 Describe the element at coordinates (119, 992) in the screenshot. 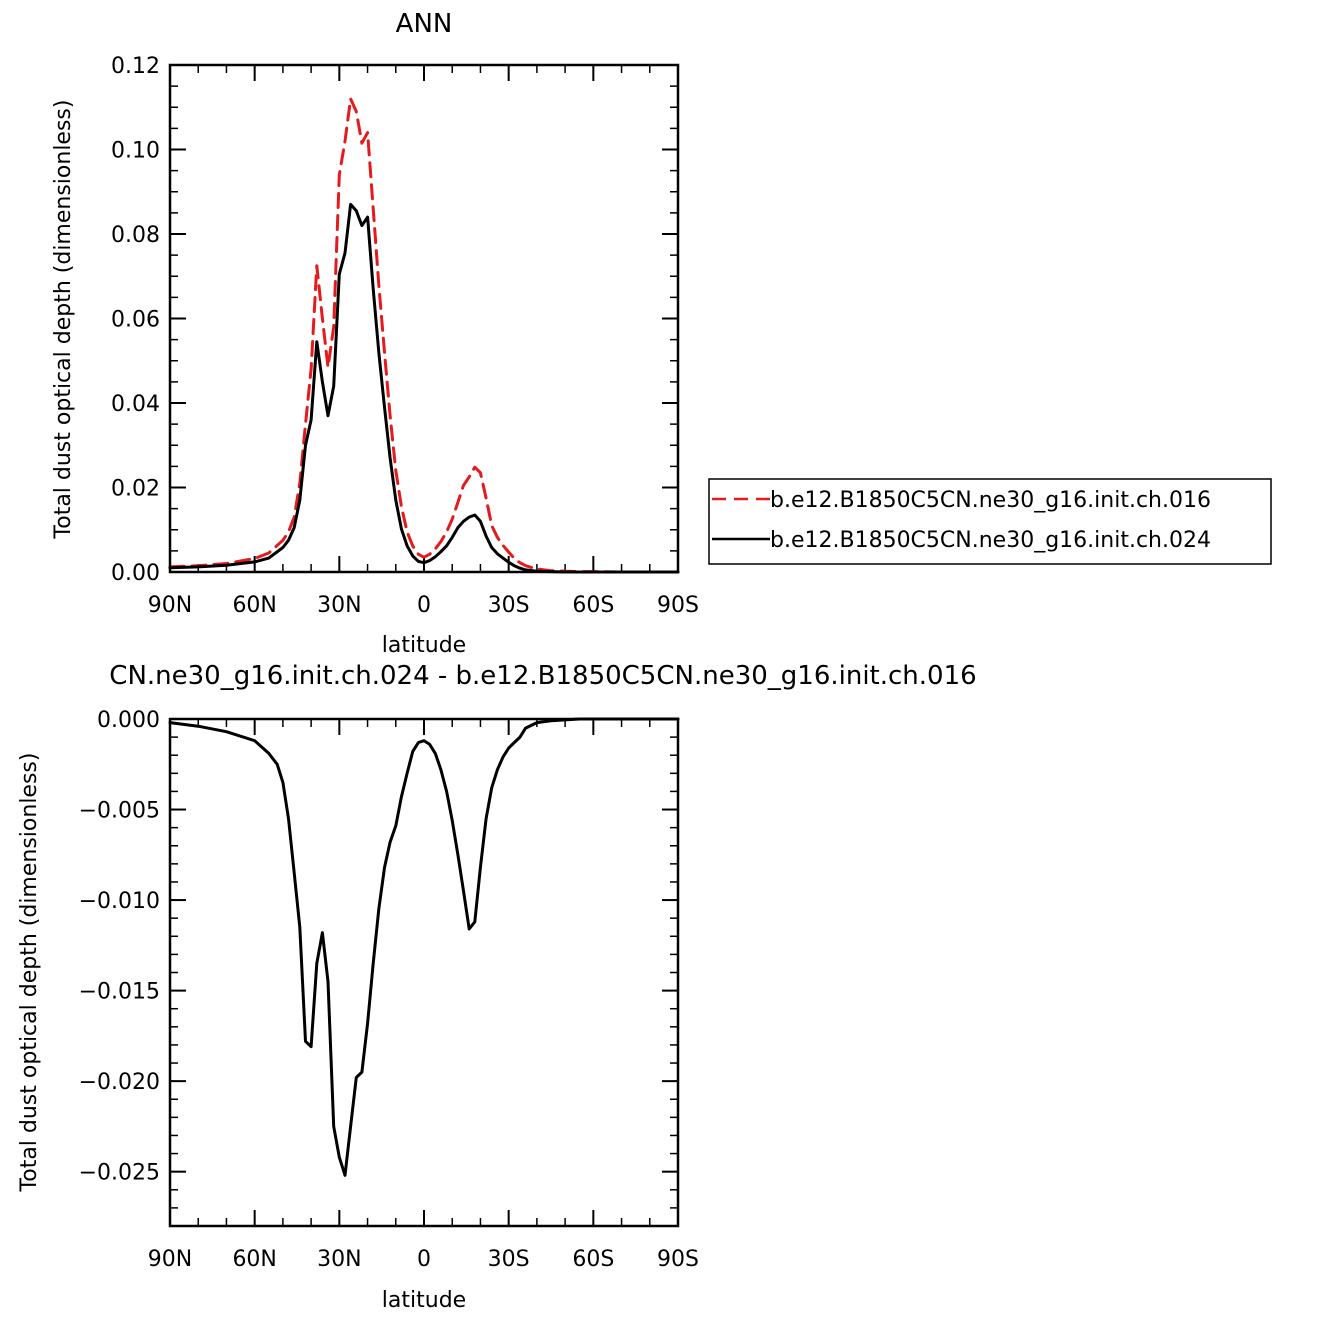

I see `bottom-y-tick-label: −0.015` at that location.